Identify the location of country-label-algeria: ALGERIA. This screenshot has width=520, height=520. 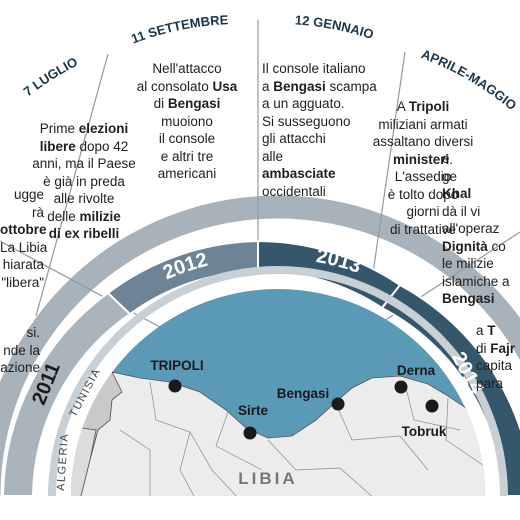
(63, 461).